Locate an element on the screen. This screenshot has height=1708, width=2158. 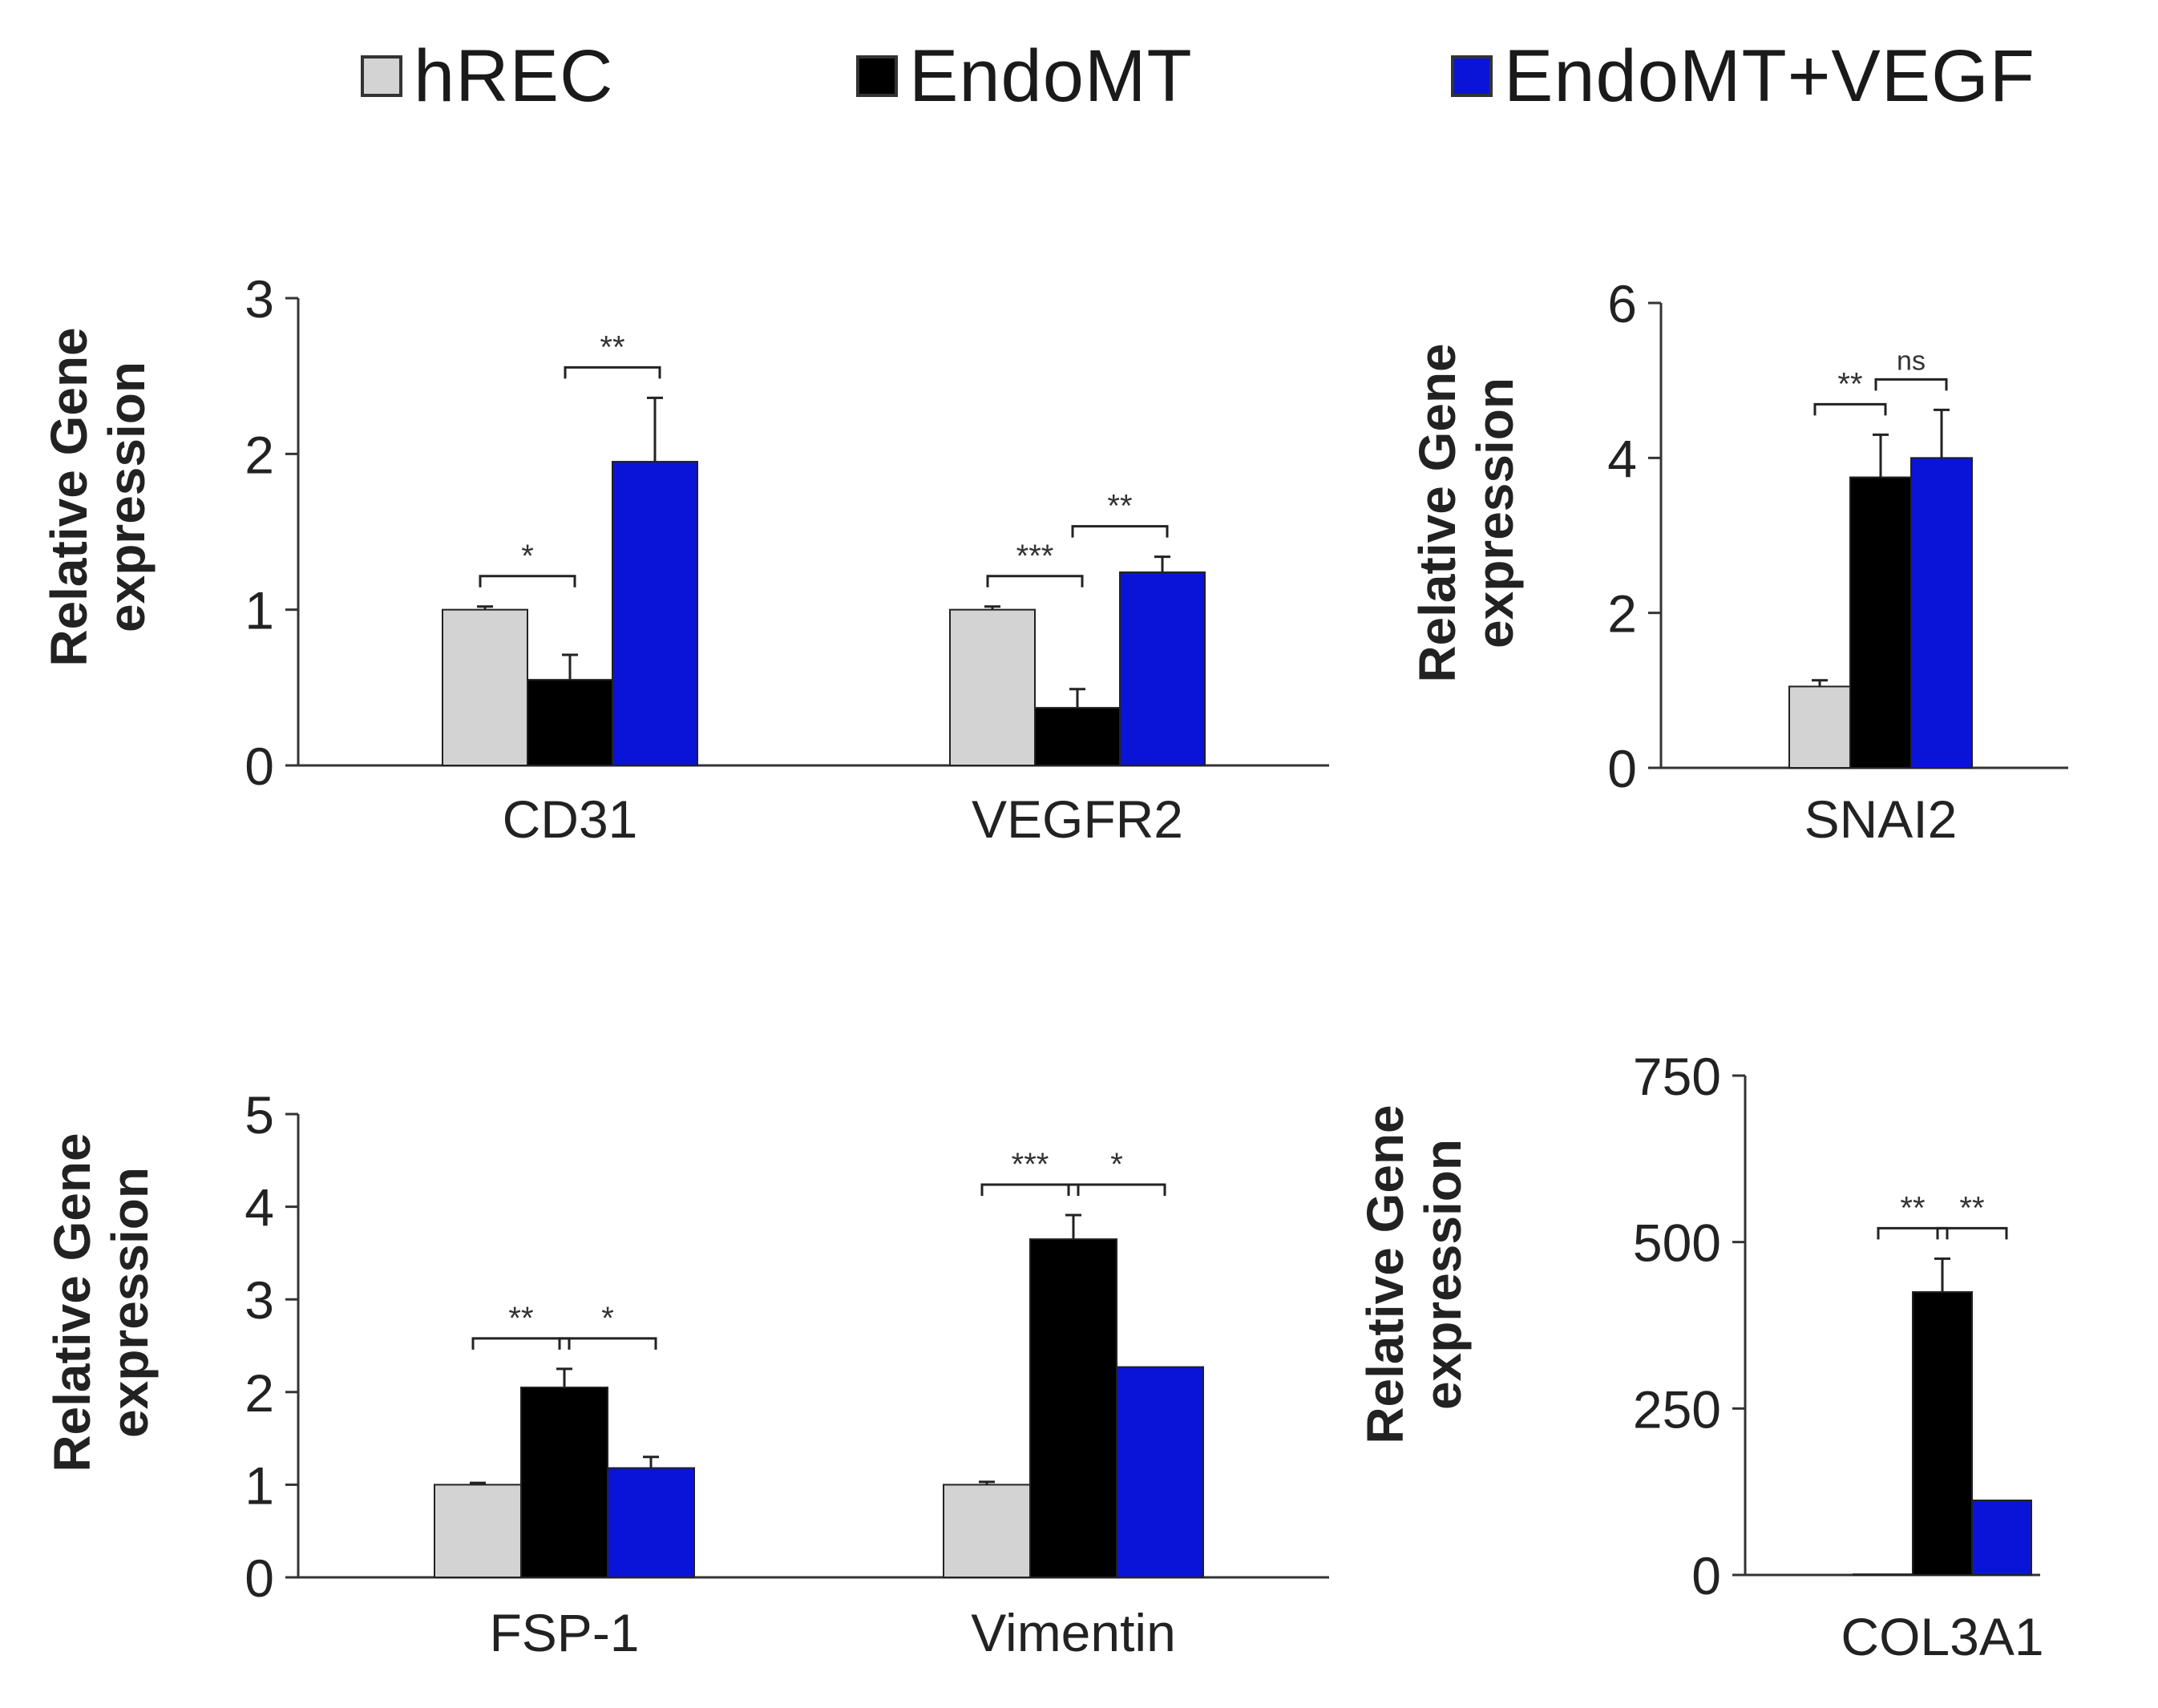
y-tick-label: 750 is located at coordinates (1677, 1076).